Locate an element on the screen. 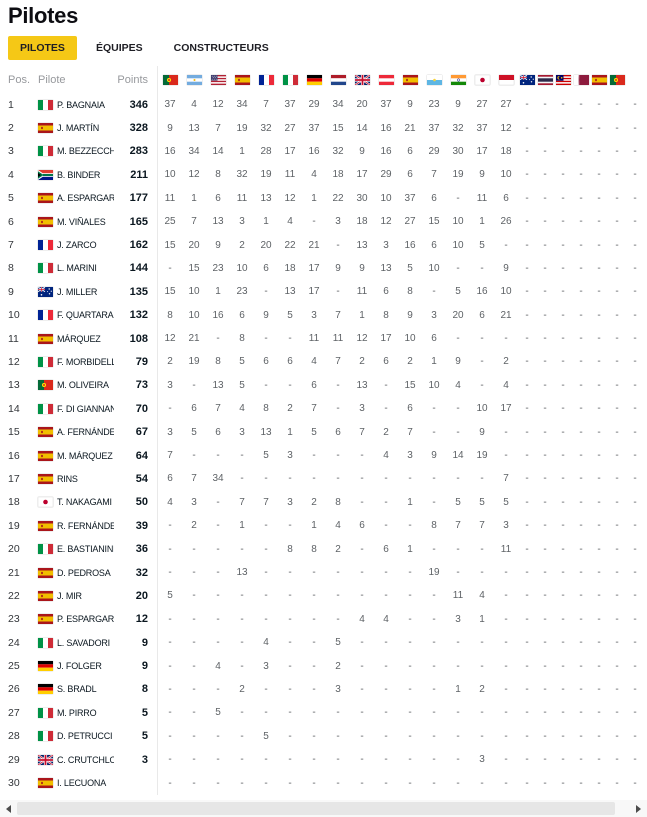 The width and height of the screenshot is (647, 817). rider-name-link: M. VIÑALES is located at coordinates (81, 221).